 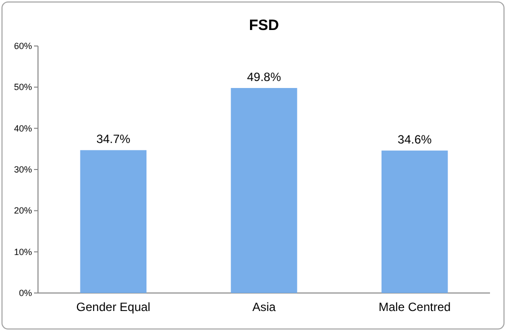 I want to click on x-tick-label: Male Centred, so click(x=414, y=307).